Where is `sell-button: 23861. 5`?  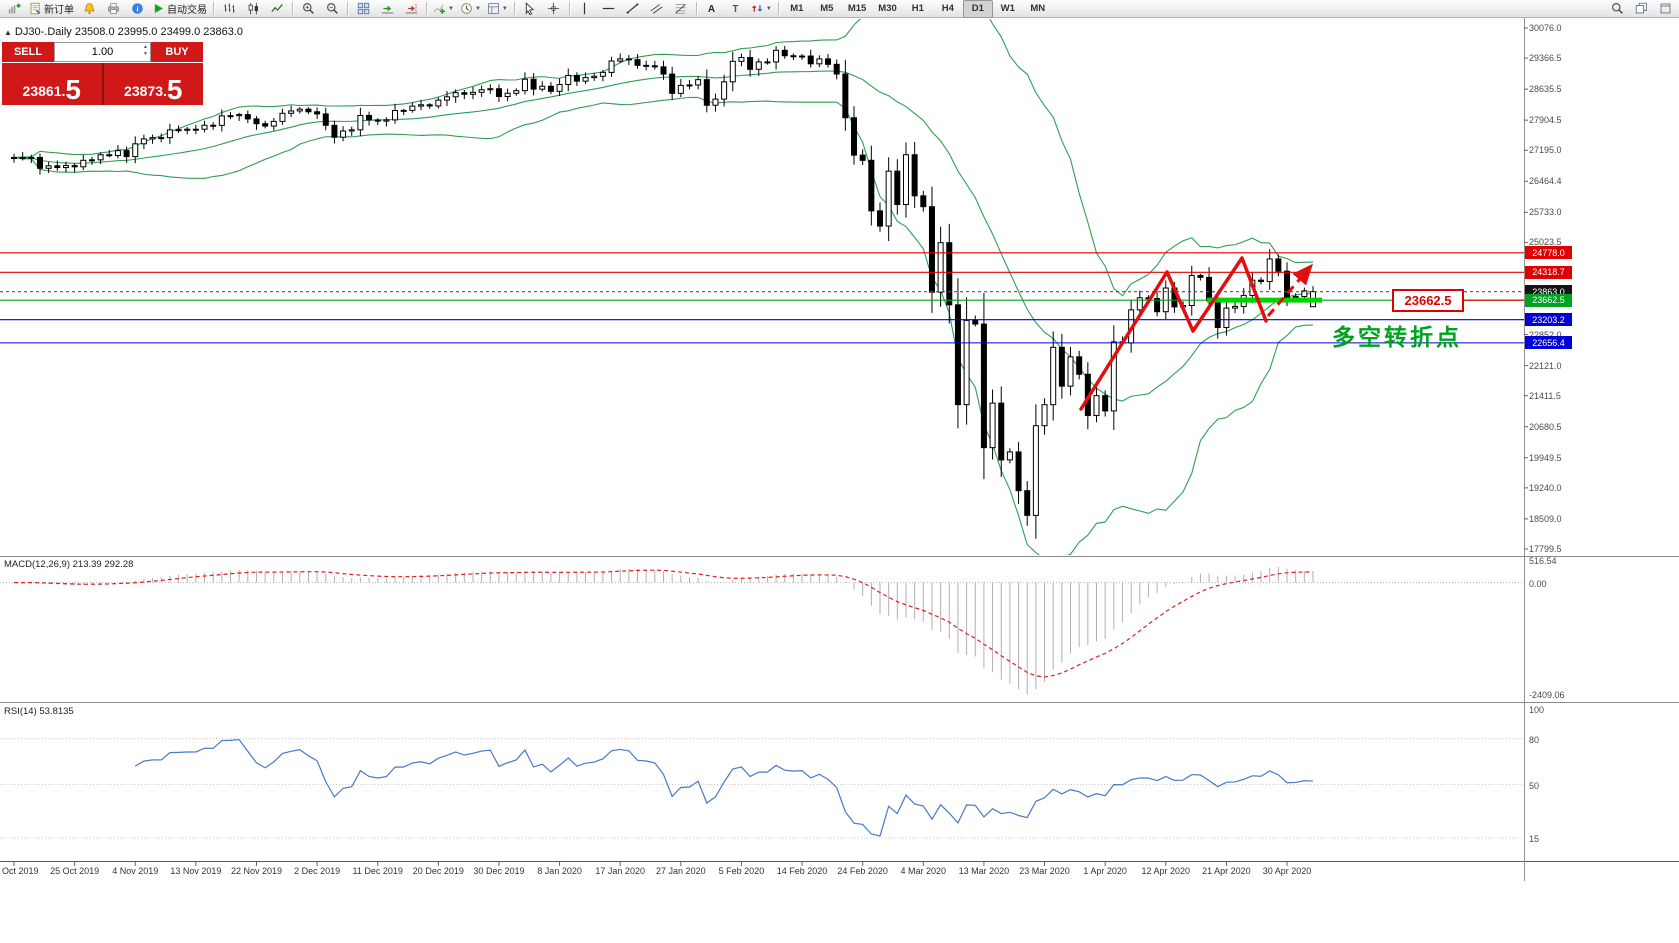
sell-button: 23861. 5 is located at coordinates (52, 84).